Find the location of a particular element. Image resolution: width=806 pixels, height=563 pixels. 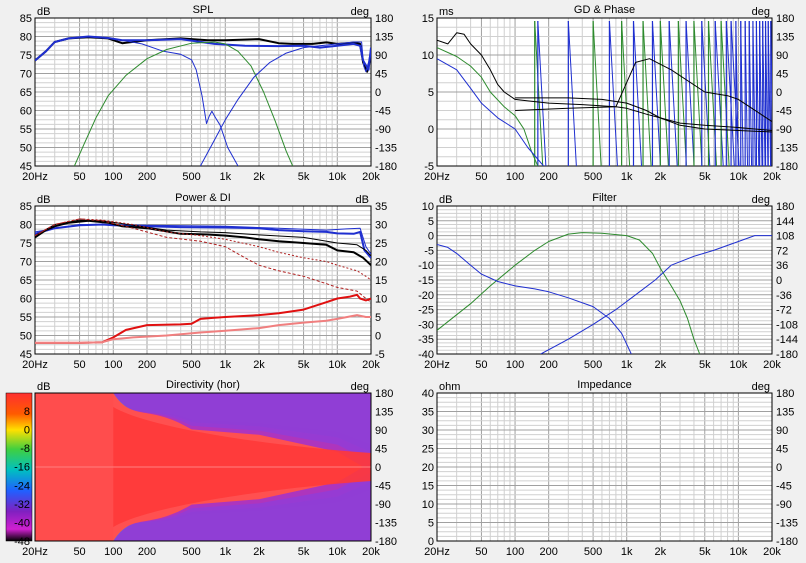

directivity-scale-tick: 8 is located at coordinates (27, 412).